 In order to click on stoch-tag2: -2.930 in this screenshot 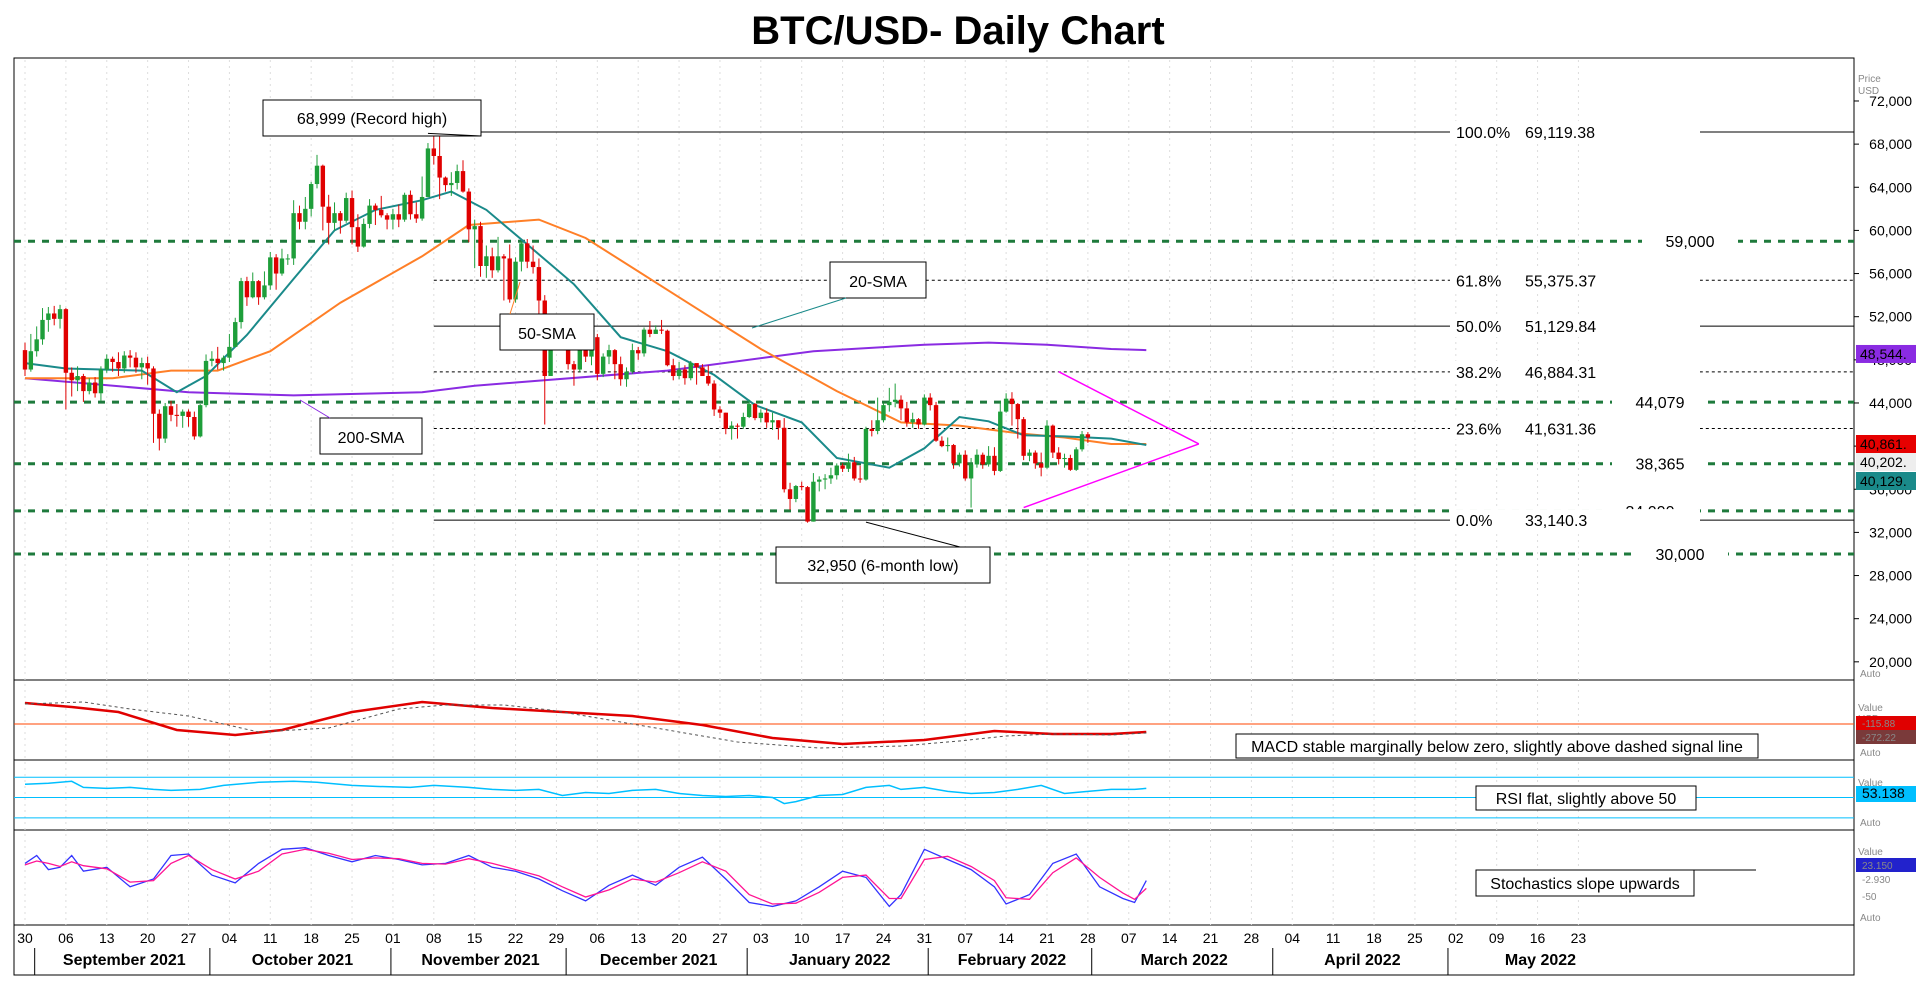, I will do `click(1876, 880)`.